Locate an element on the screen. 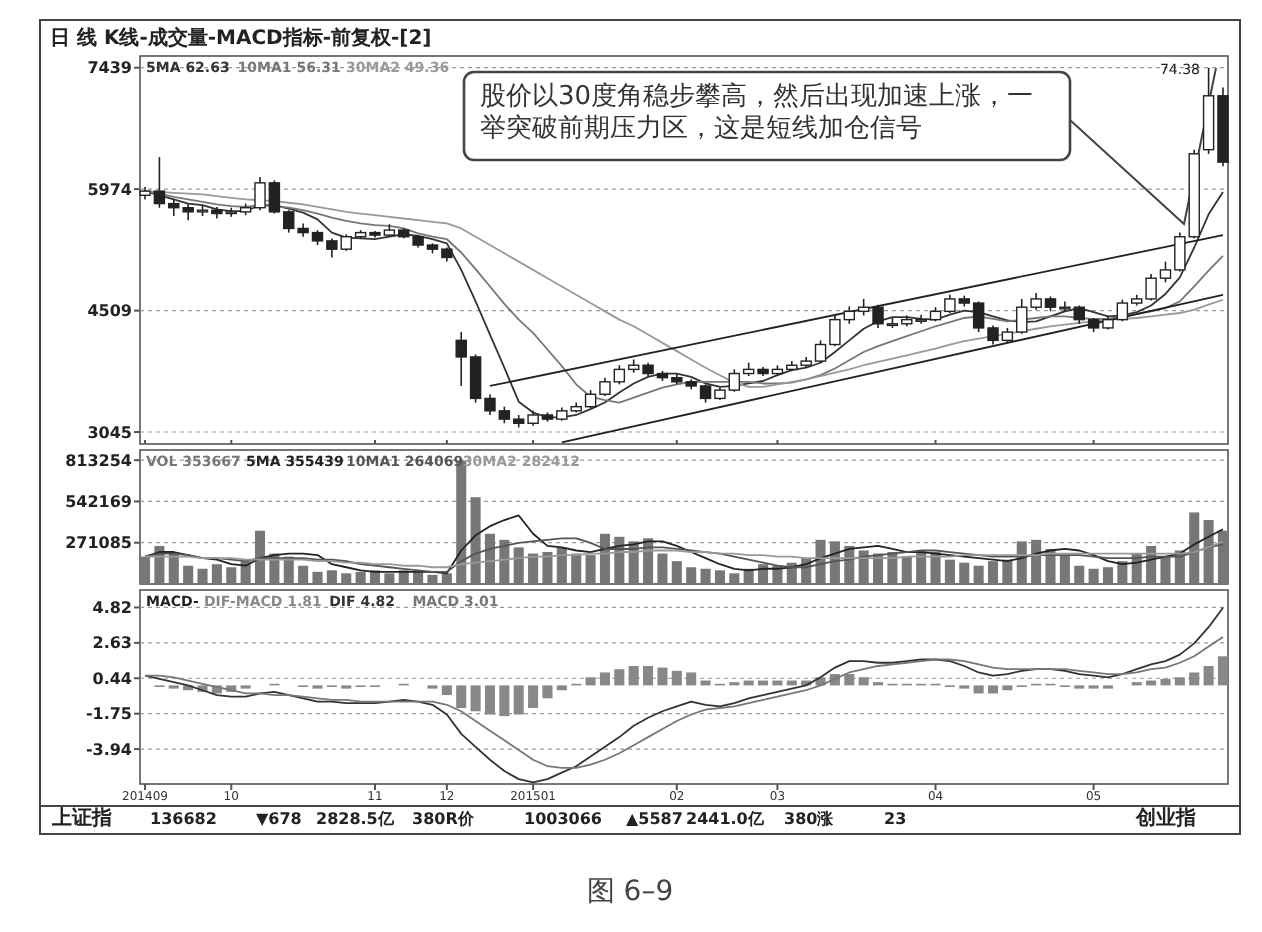  text: ▼678 is located at coordinates (279, 819).